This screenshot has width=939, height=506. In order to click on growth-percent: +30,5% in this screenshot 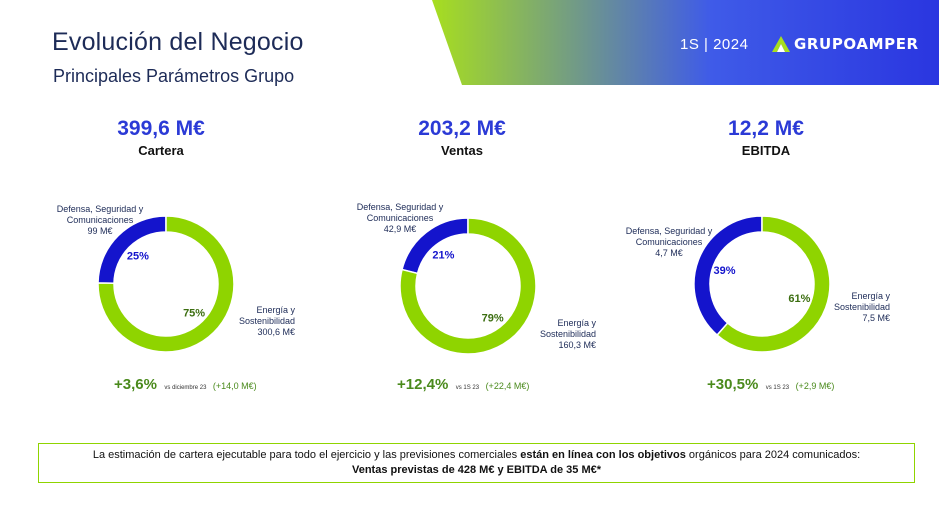, I will do `click(733, 384)`.